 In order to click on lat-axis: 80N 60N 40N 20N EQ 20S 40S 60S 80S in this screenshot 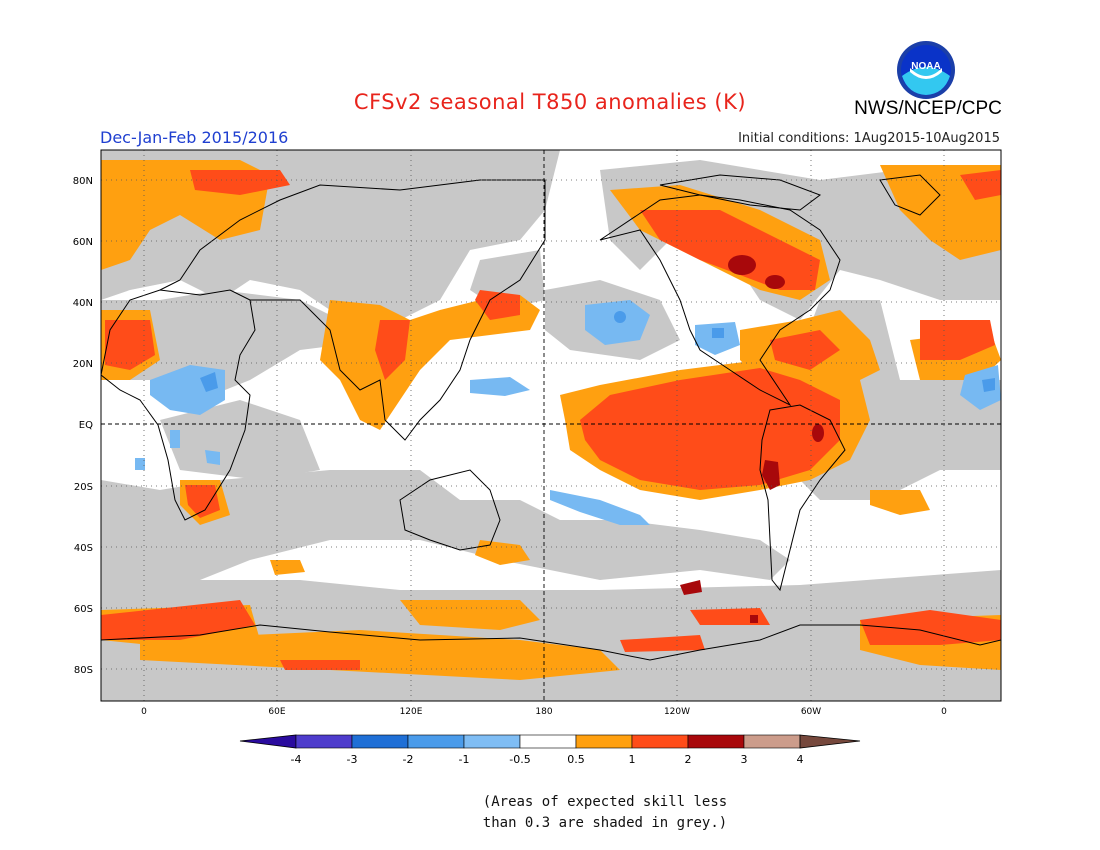, I will do `click(83, 426)`.